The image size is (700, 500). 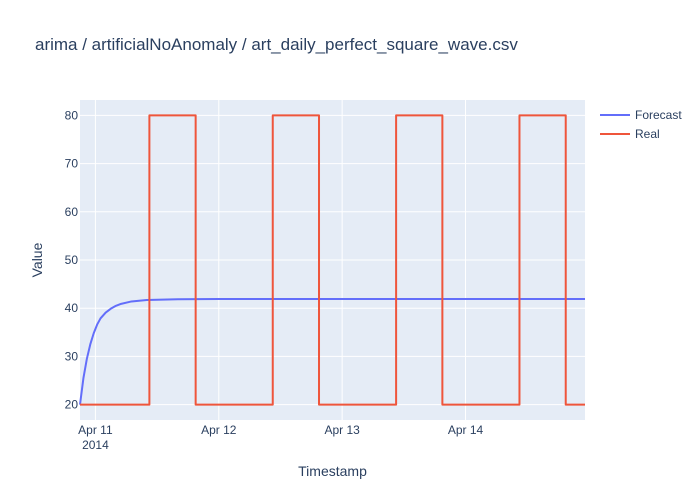 I want to click on x-tick-label: Apr 13, so click(x=342, y=430).